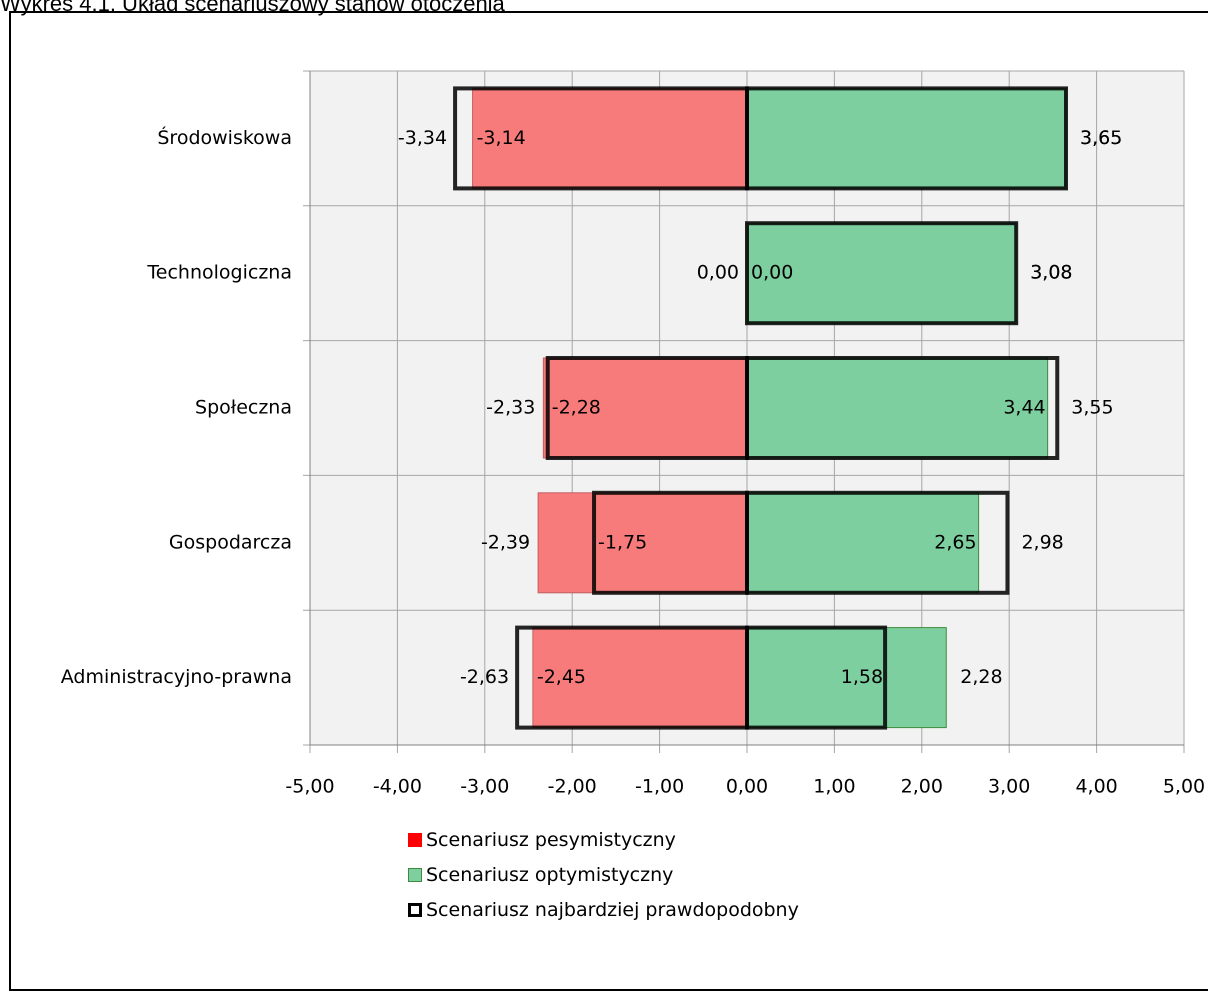 The image size is (1208, 991). Describe the element at coordinates (772, 273) in the screenshot. I see `data-label-negative-inner: 0,00` at that location.